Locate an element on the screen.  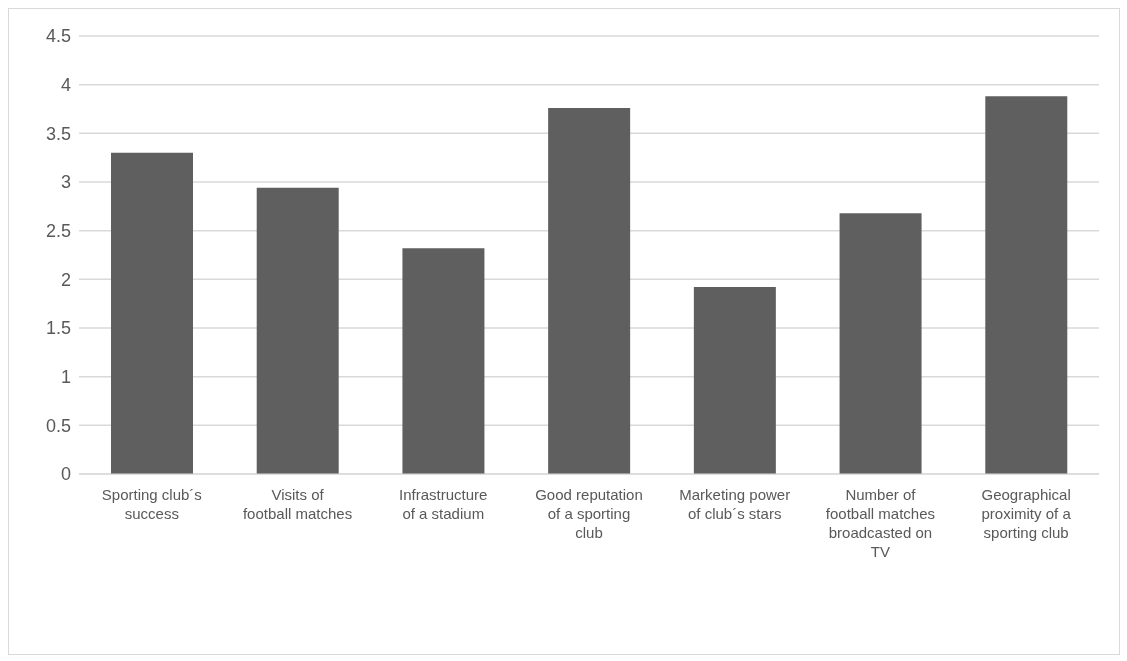
y-tick-label: 2.5 is located at coordinates (58, 231).